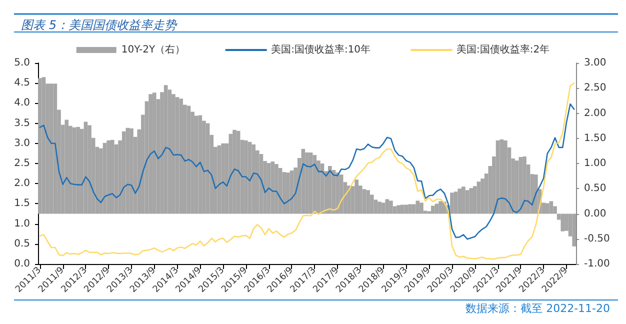 Image resolution: width=626 pixels, height=324 pixels. I want to click on y-tick-label: 2.5, so click(22, 163).